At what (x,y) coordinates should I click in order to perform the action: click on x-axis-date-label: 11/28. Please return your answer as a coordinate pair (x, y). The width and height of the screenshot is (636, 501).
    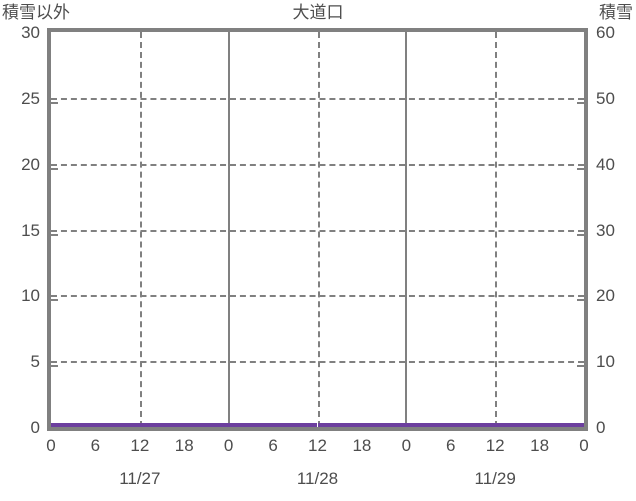
    Looking at the image, I should click on (317, 478).